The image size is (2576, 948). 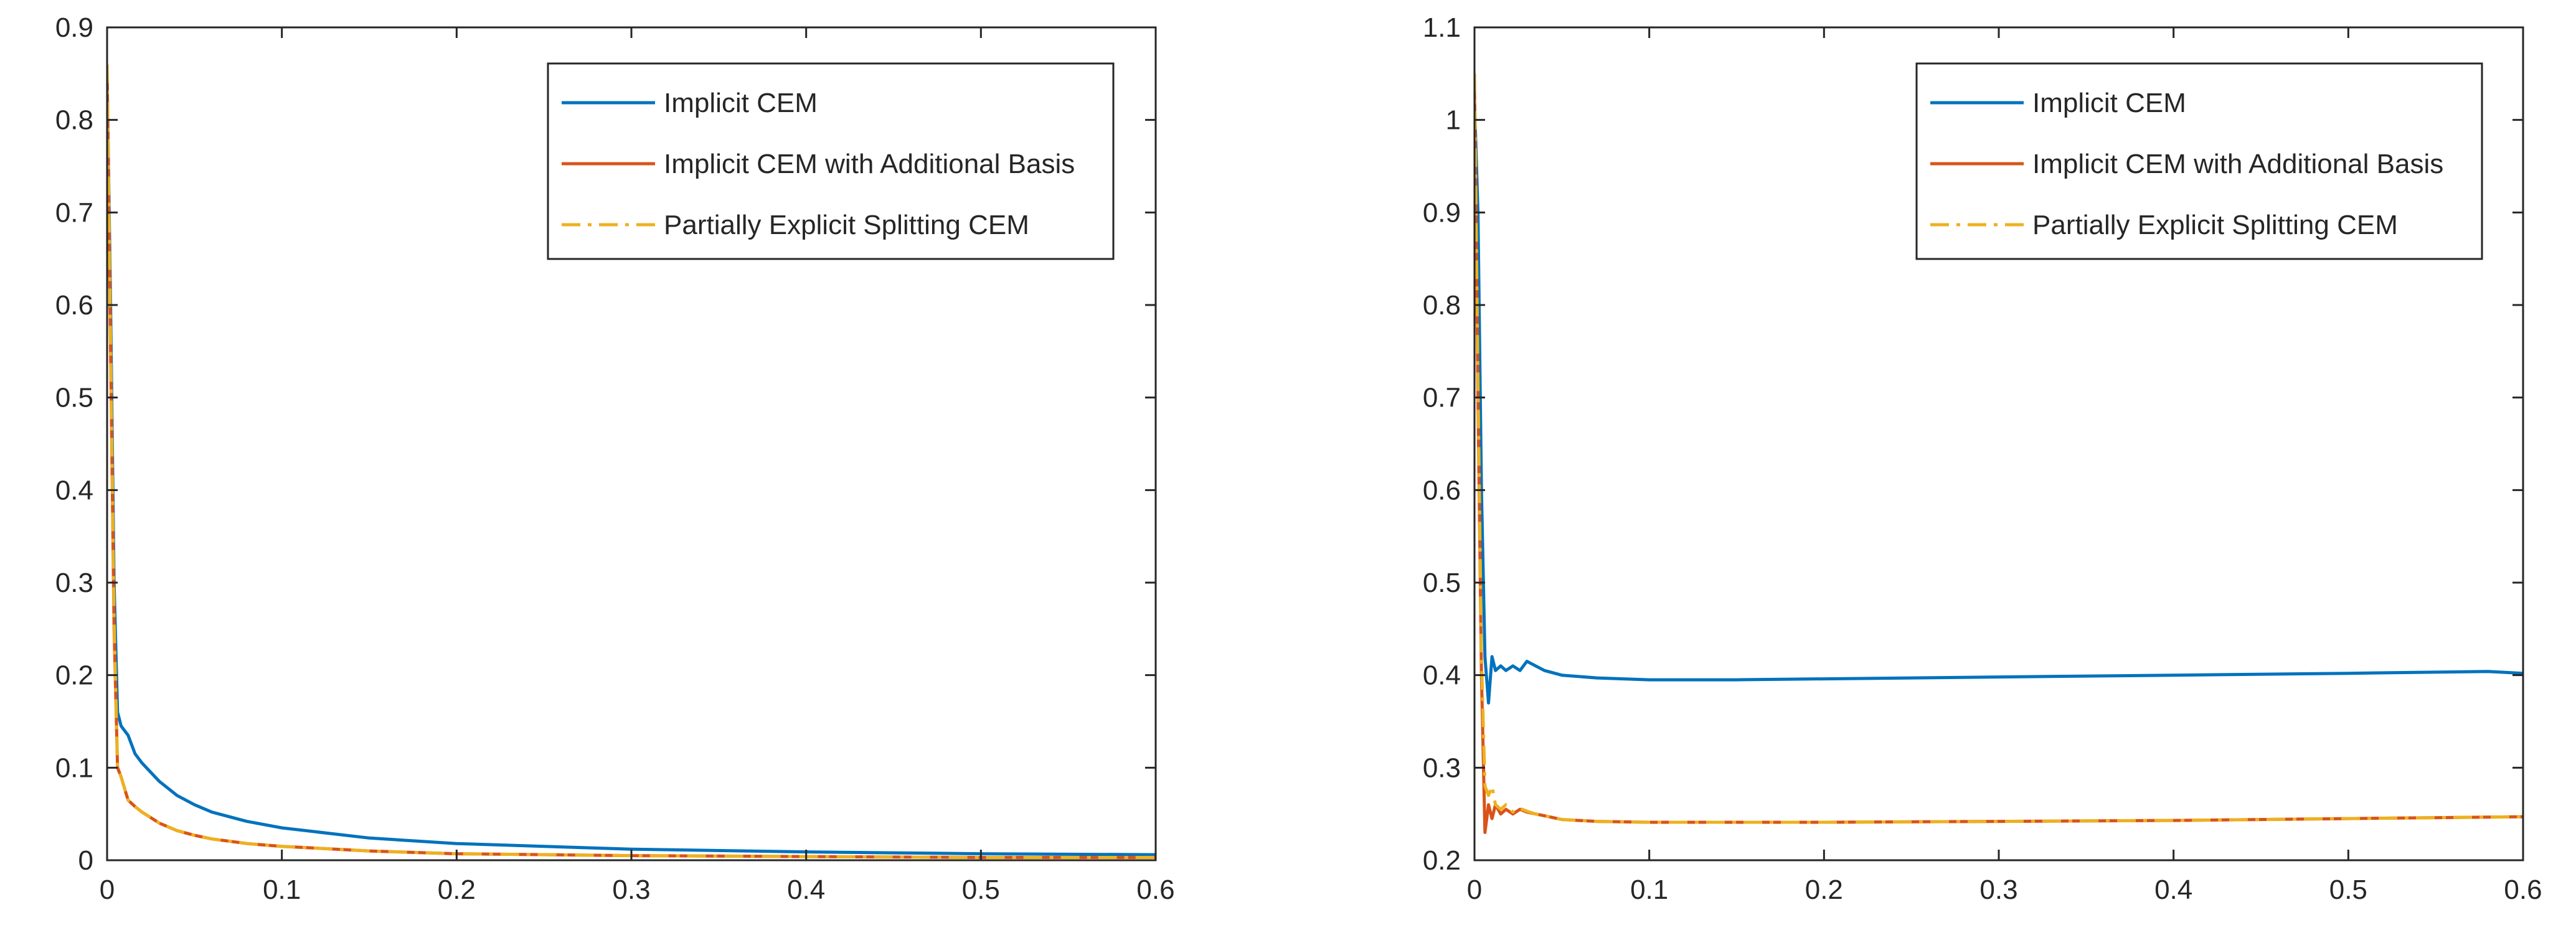 I want to click on y-tick-label: 1.1, so click(x=1442, y=27).